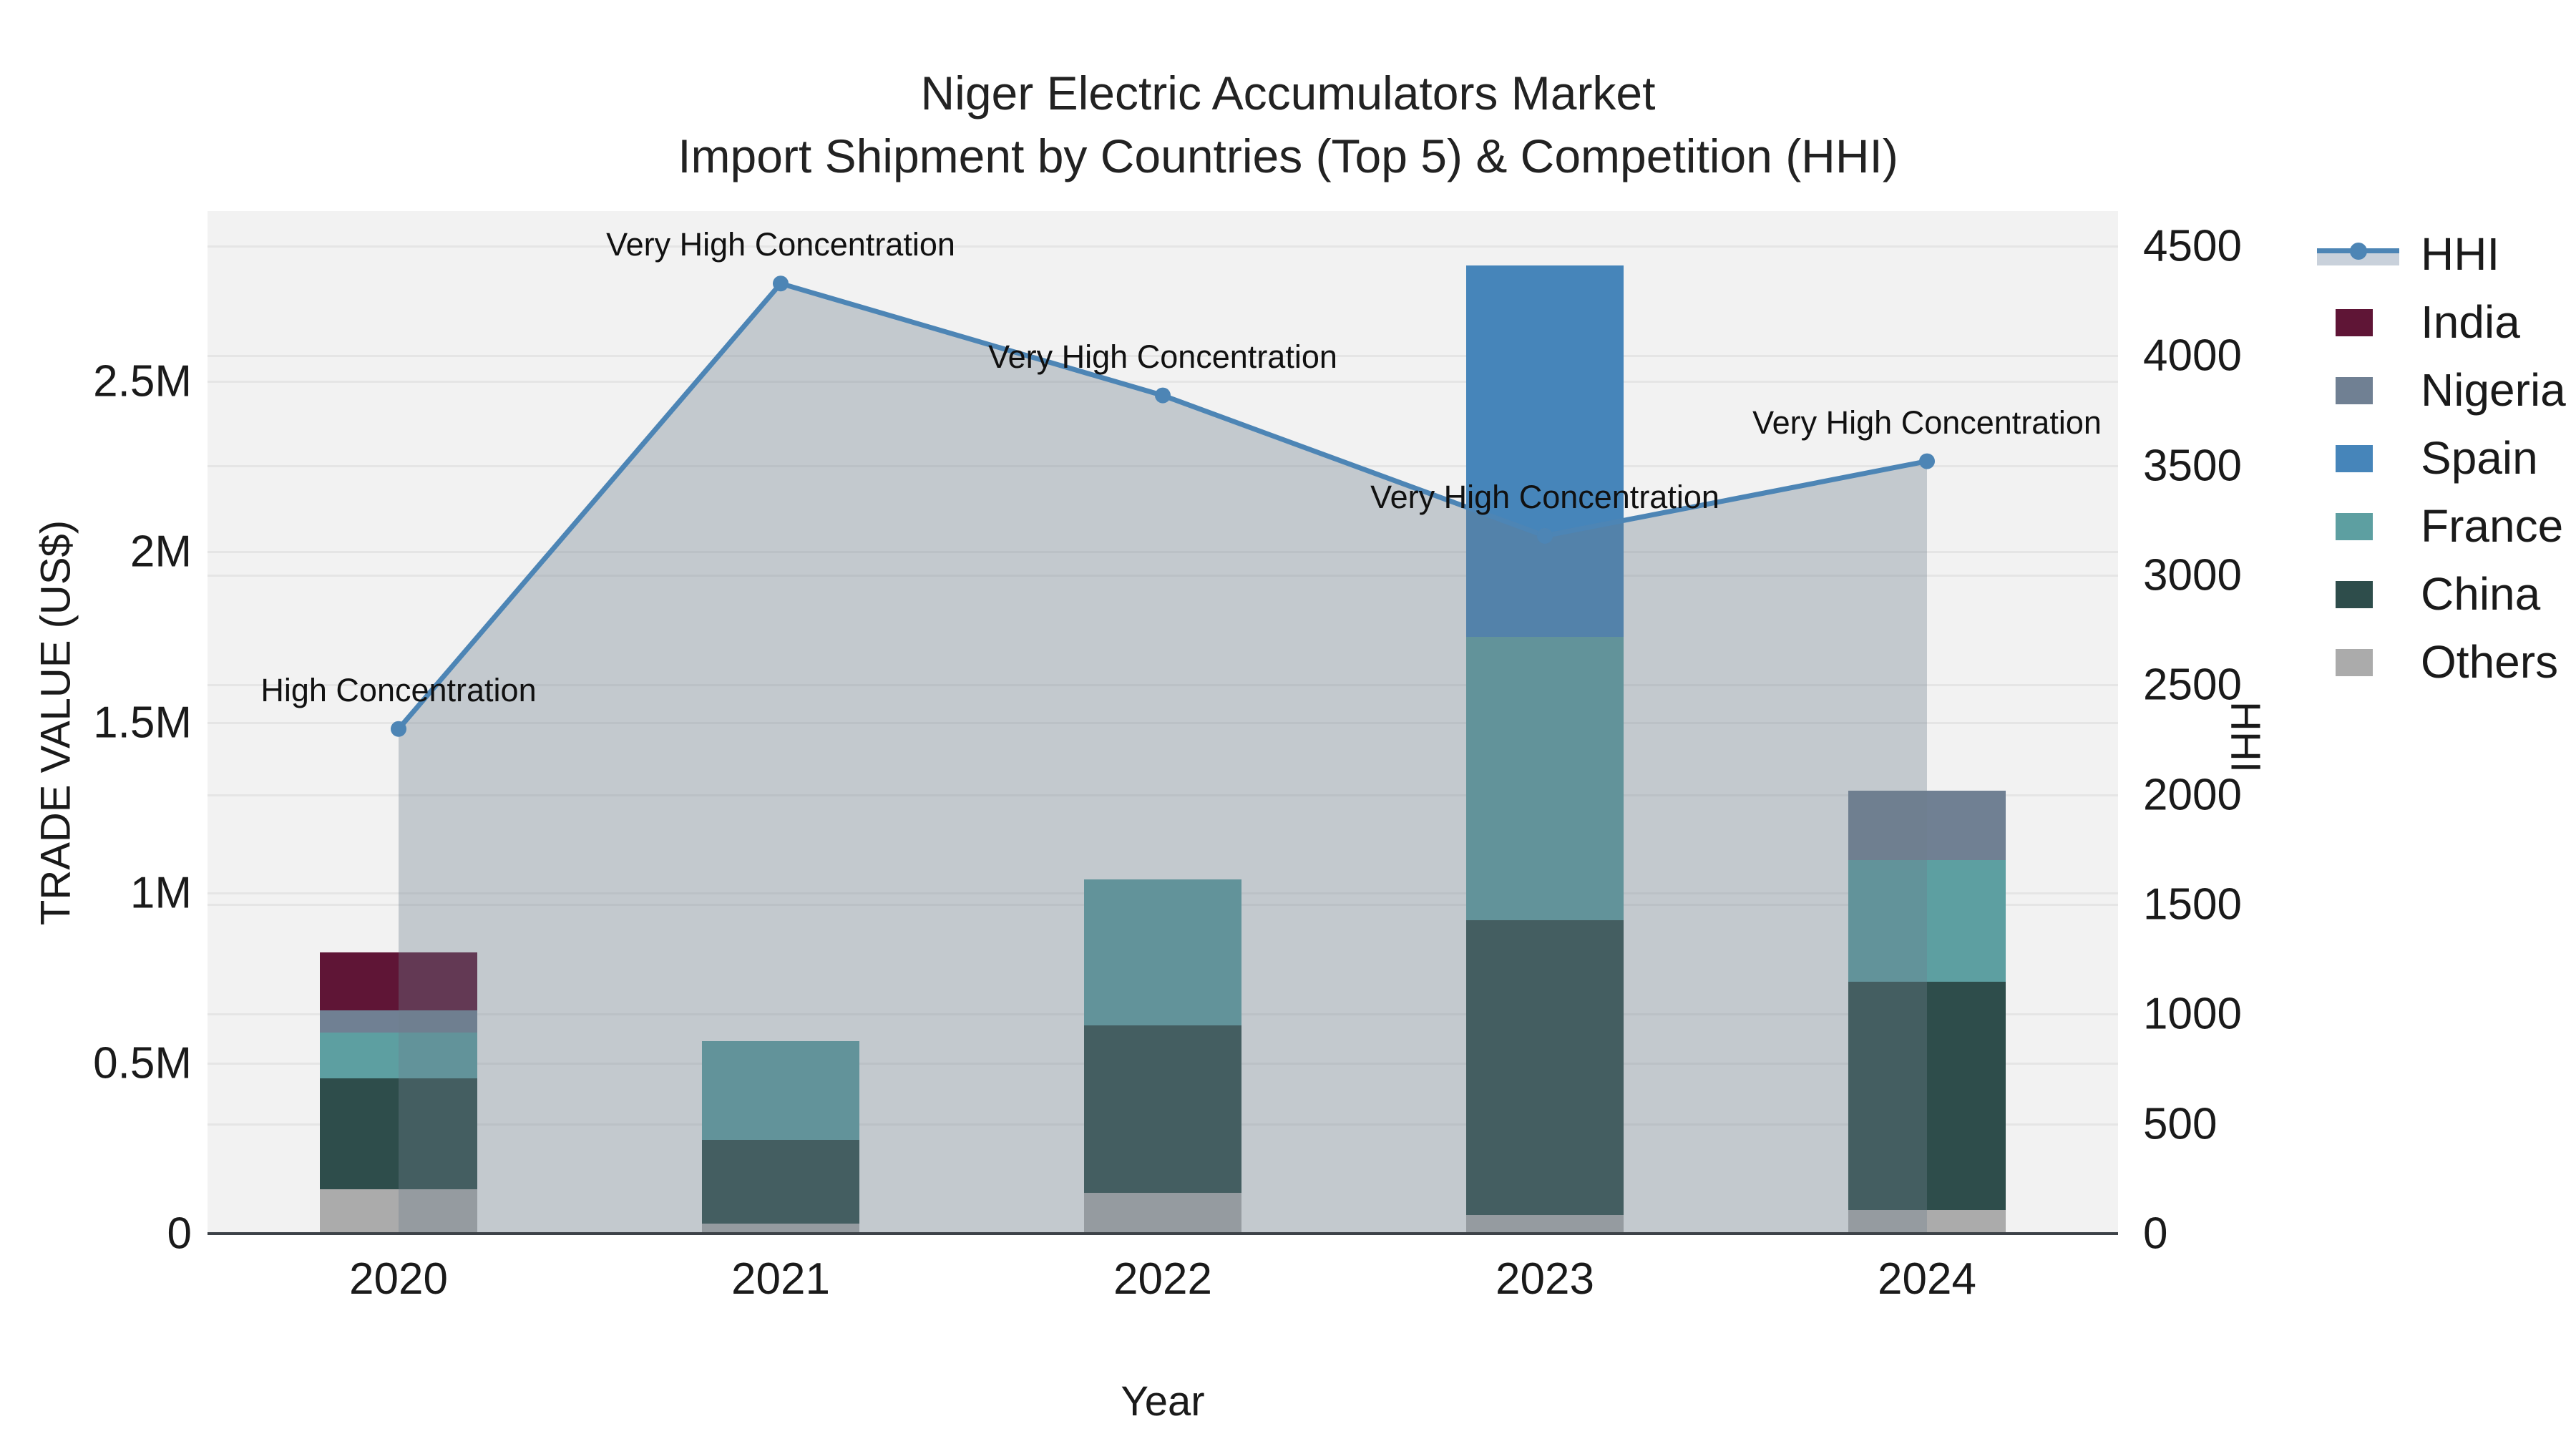 The width and height of the screenshot is (2576, 1449). I want to click on bar-segment-france-2022, so click(1162, 952).